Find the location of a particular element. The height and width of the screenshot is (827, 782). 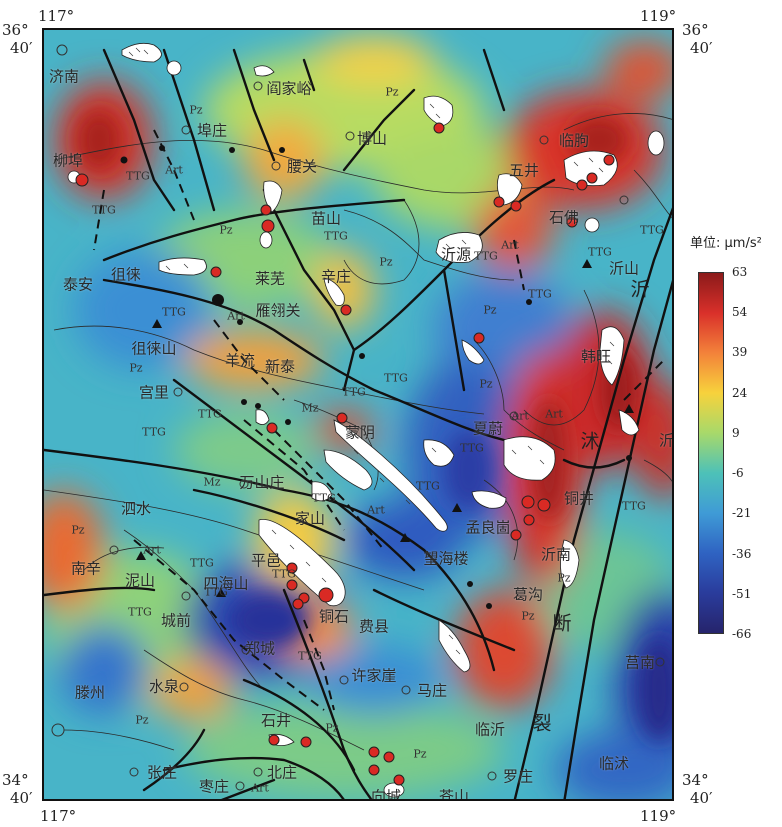

legend-tick-label: -51 is located at coordinates (742, 593).